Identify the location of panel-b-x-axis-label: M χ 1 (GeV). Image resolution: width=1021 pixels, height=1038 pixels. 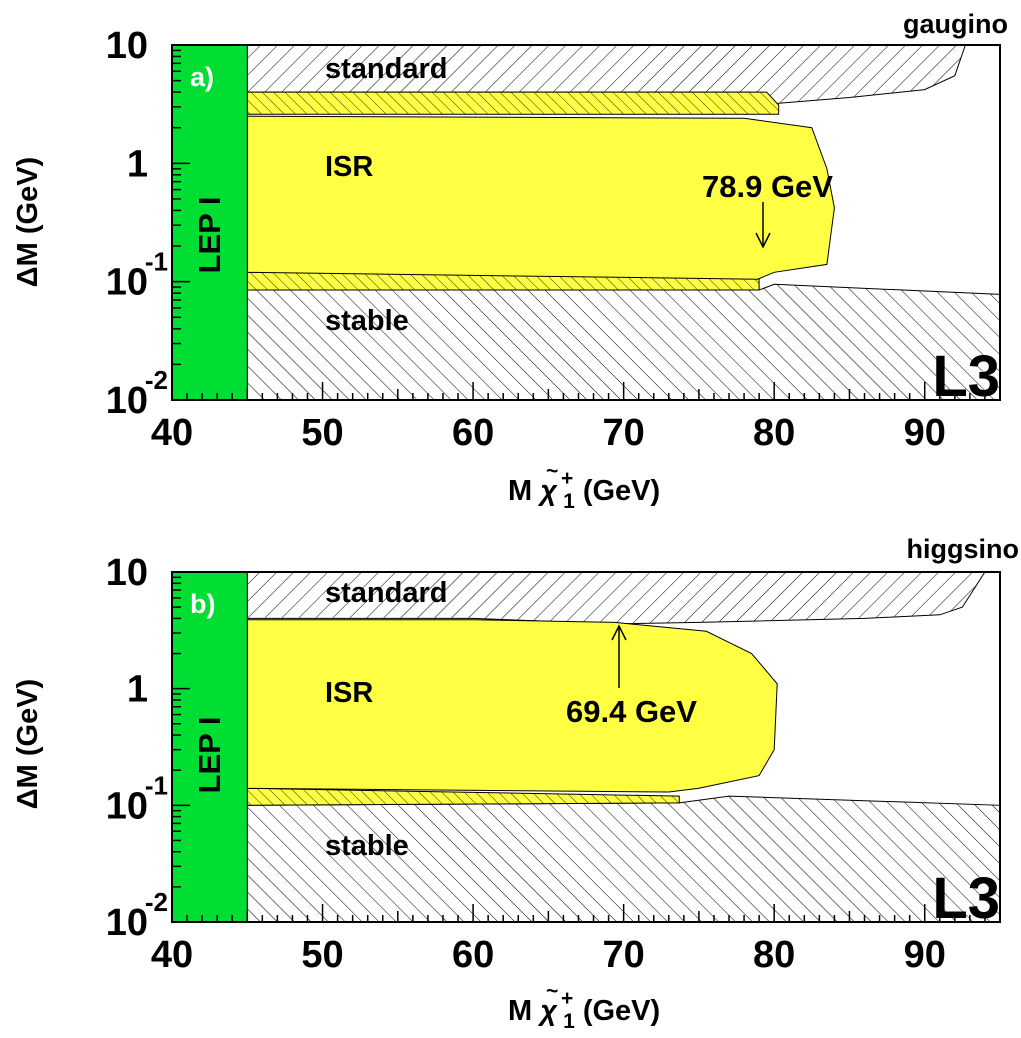
(584, 1015).